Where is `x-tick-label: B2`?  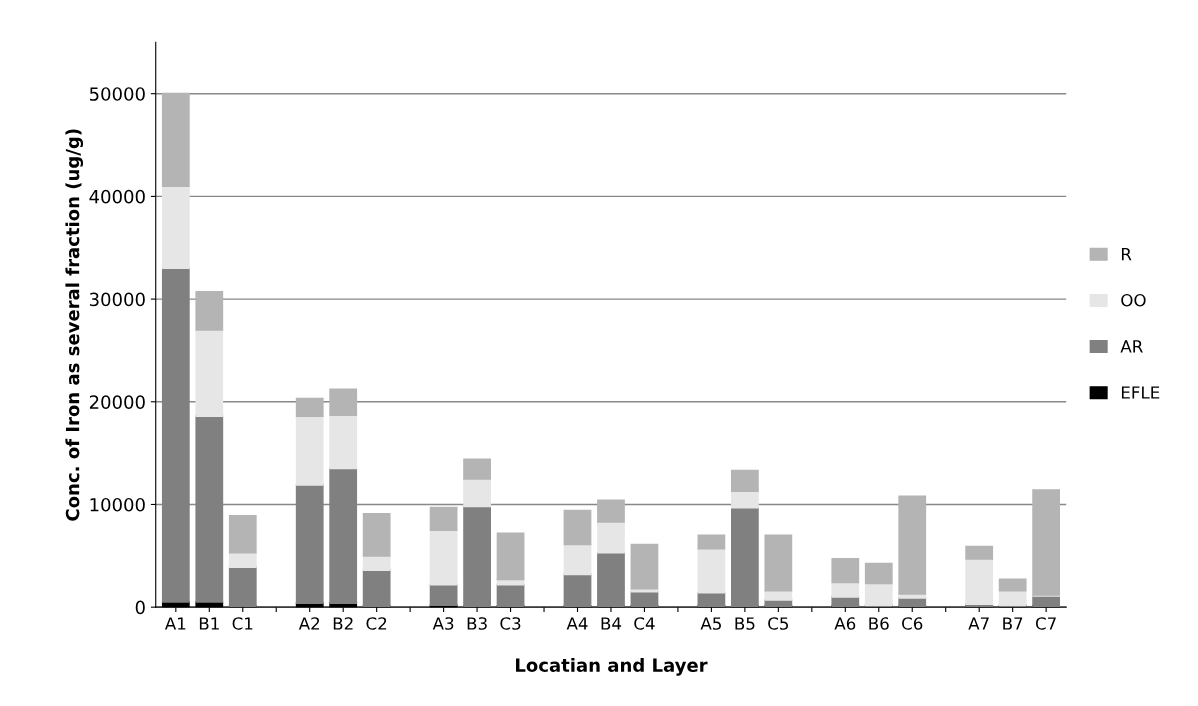
x-tick-label: B2 is located at coordinates (343, 623).